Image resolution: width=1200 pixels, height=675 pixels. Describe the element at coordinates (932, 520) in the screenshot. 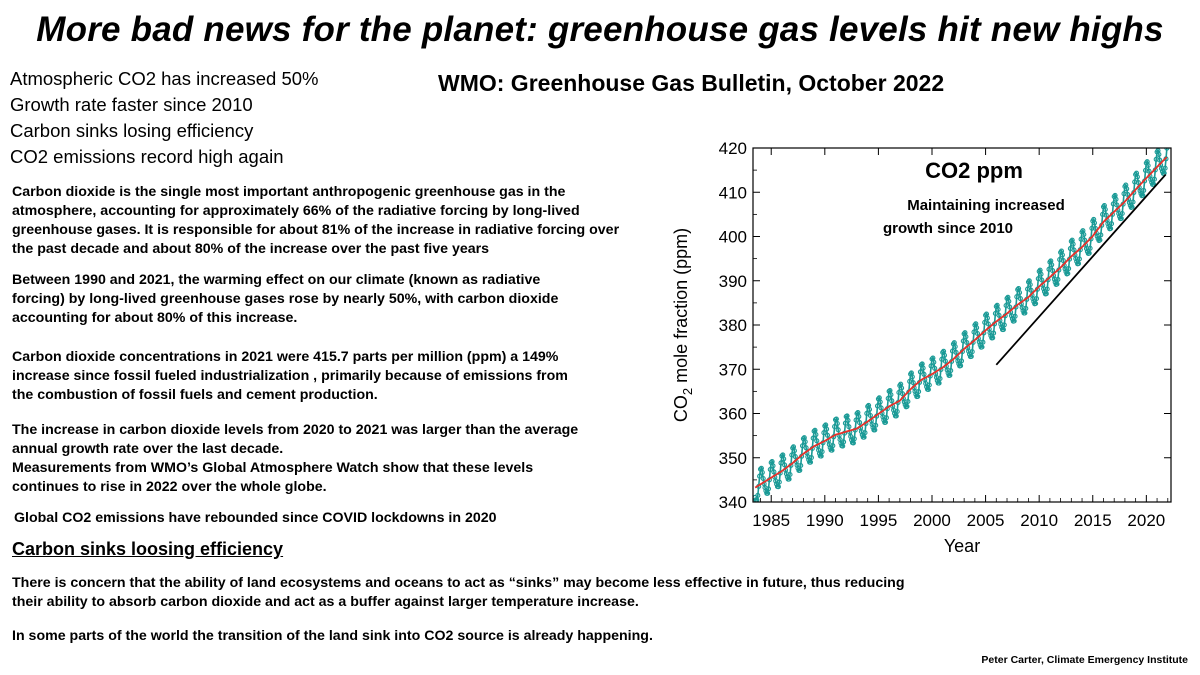

I see `x-tick-label: 2000` at that location.